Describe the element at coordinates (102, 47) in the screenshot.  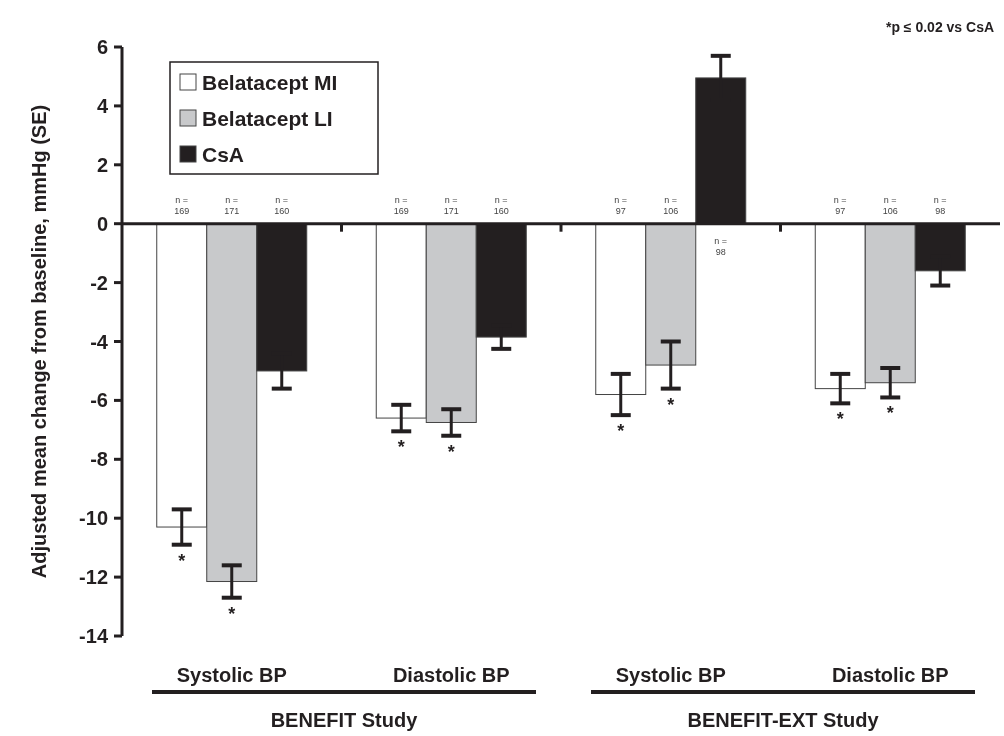
I see `y-tick-label: 6` at that location.